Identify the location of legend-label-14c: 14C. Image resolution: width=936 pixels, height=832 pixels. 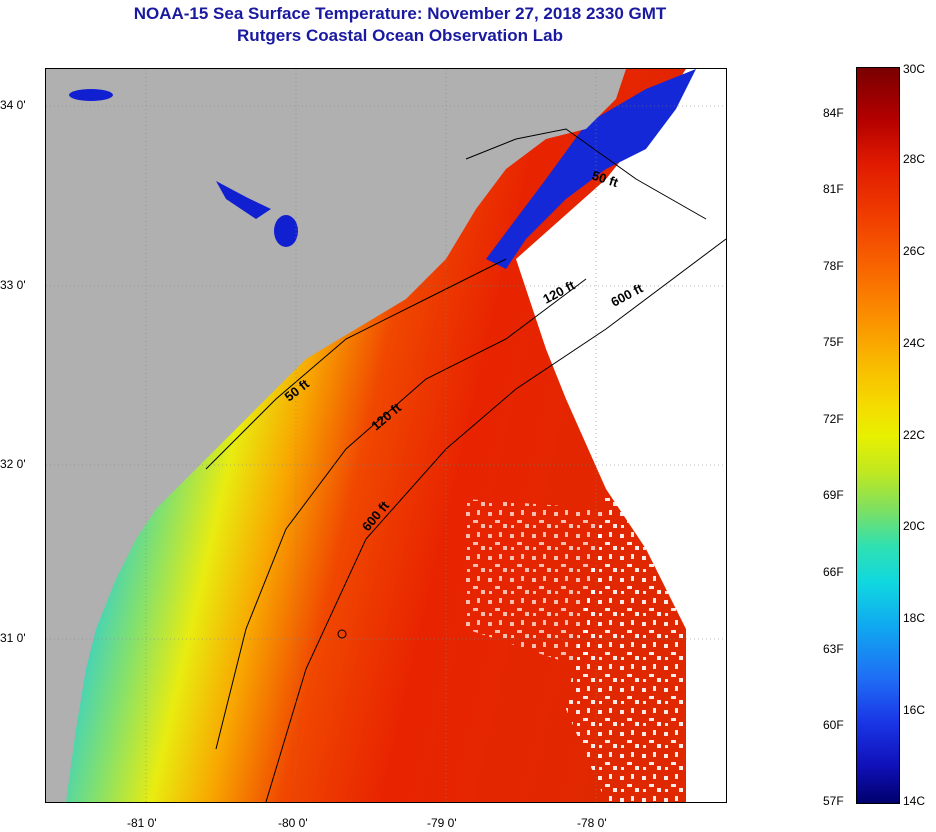
(914, 801).